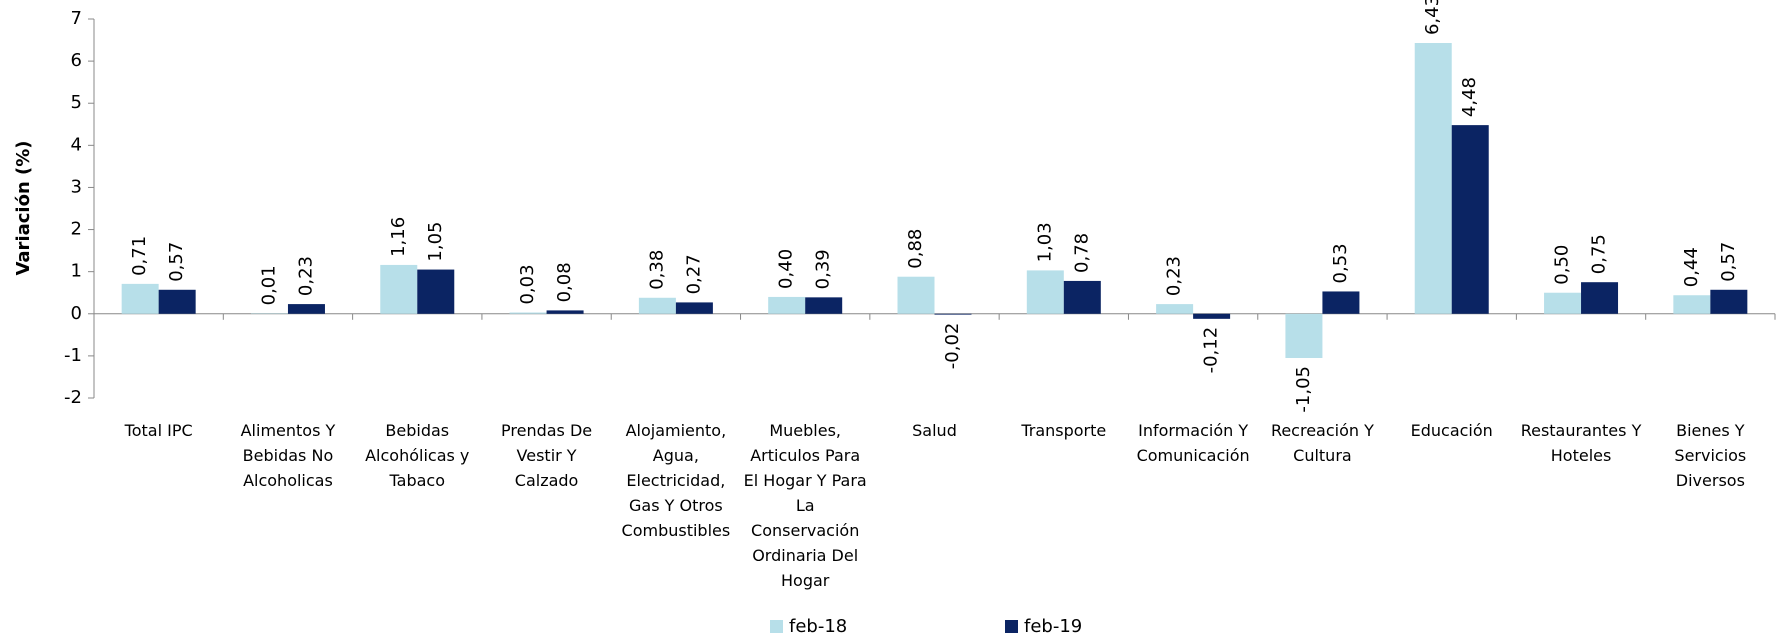 The width and height of the screenshot is (1779, 644). I want to click on value-label: 4,48, so click(1469, 97).